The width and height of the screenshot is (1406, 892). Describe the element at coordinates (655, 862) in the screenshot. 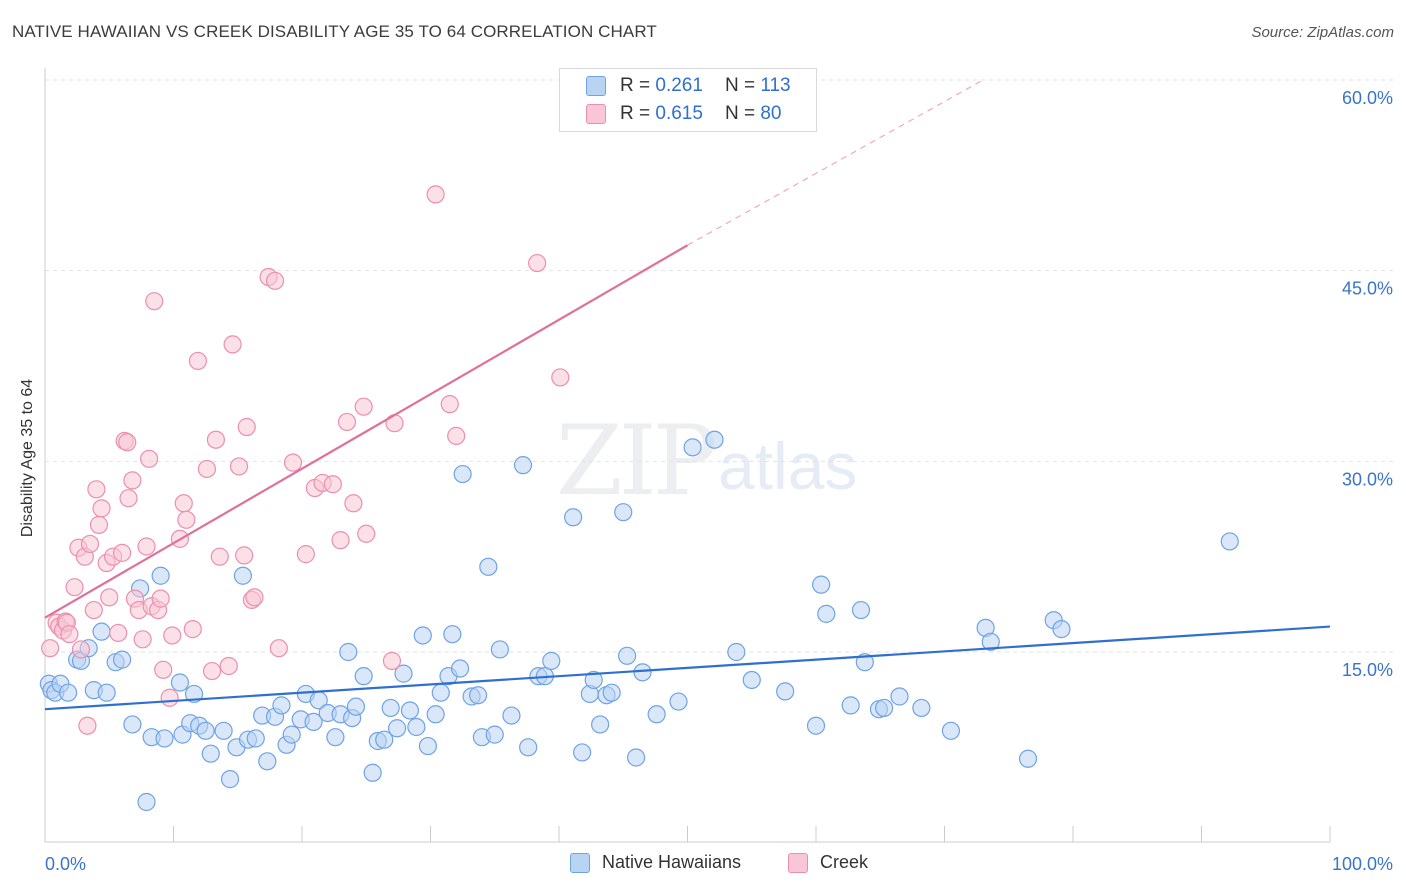

I see `series-legend-native-hawaiians: Native Hawaiians` at that location.